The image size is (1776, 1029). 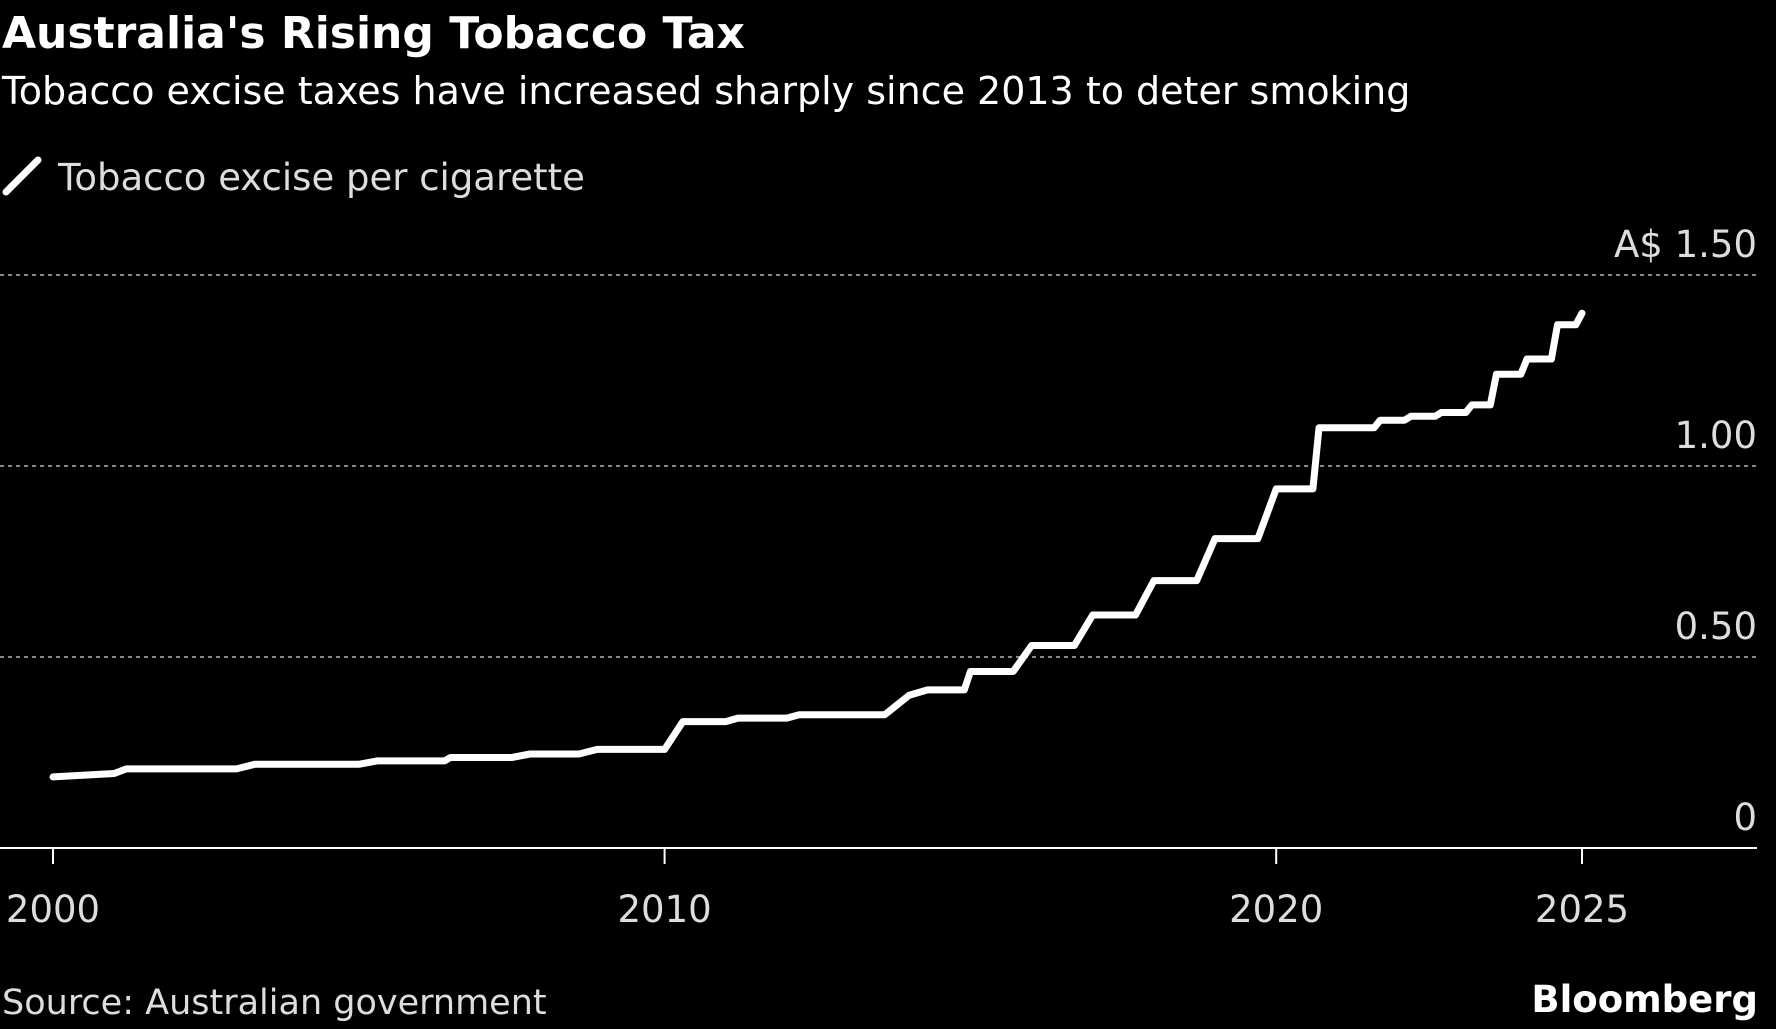 I want to click on chart-title: Australia's Rising Tobacco Tax, so click(x=373, y=33).